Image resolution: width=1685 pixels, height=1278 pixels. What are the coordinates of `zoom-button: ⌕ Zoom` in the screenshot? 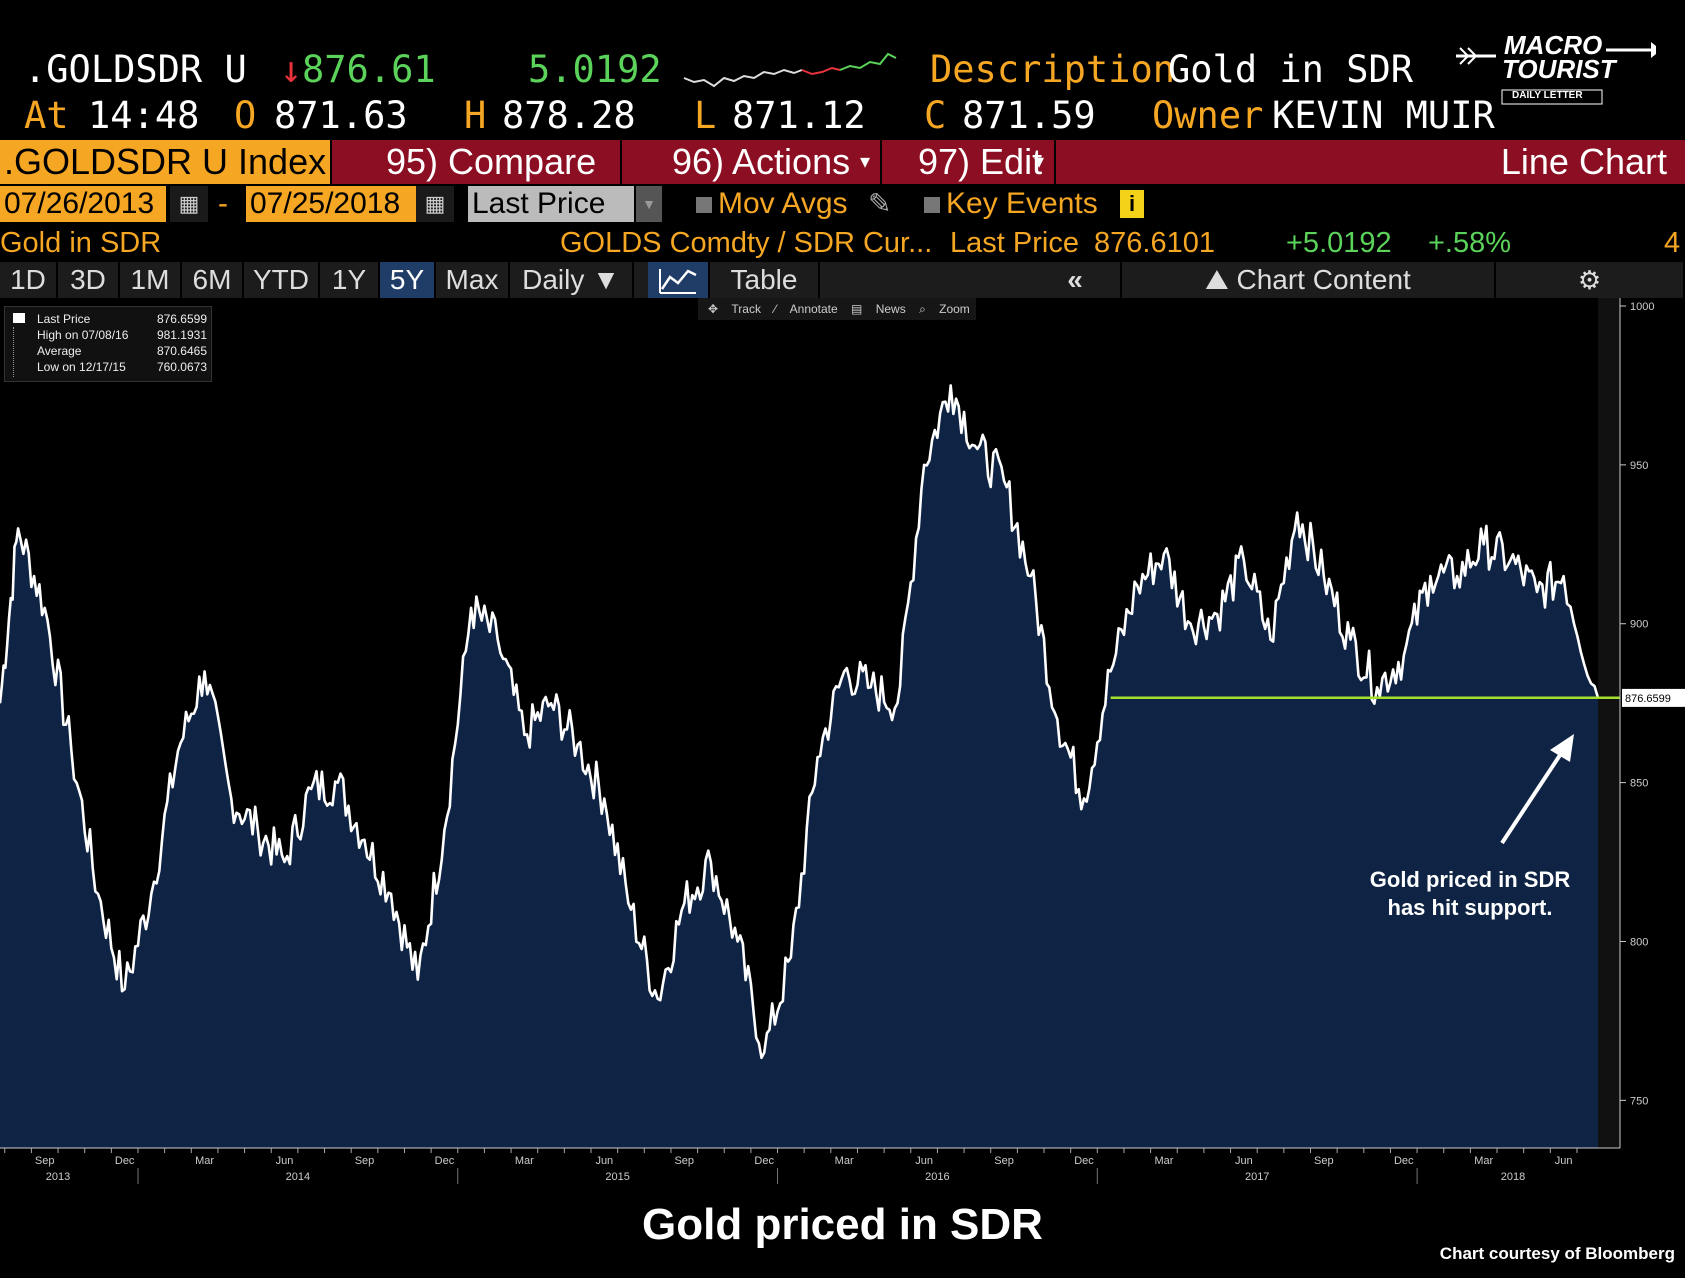 It's located at (944, 309).